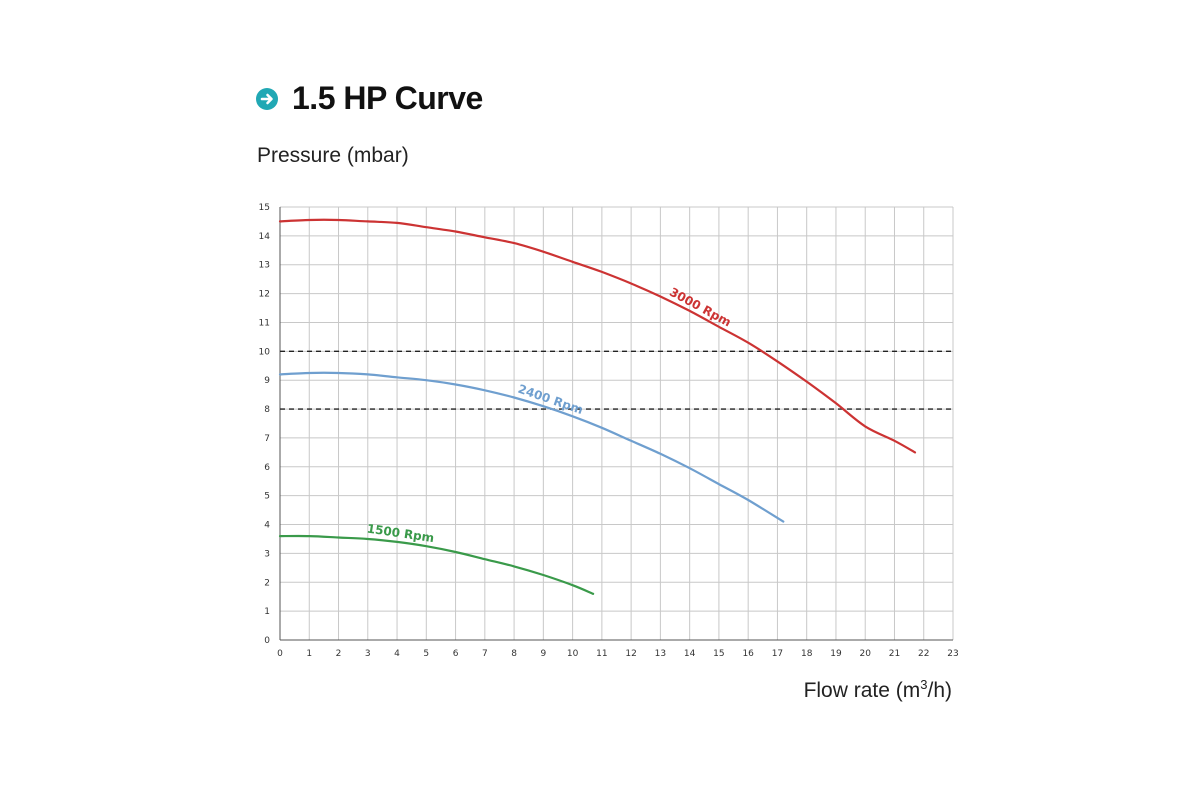 This screenshot has width=1200, height=800. Describe the element at coordinates (267, 410) in the screenshot. I see `y-tick-label: 8` at that location.